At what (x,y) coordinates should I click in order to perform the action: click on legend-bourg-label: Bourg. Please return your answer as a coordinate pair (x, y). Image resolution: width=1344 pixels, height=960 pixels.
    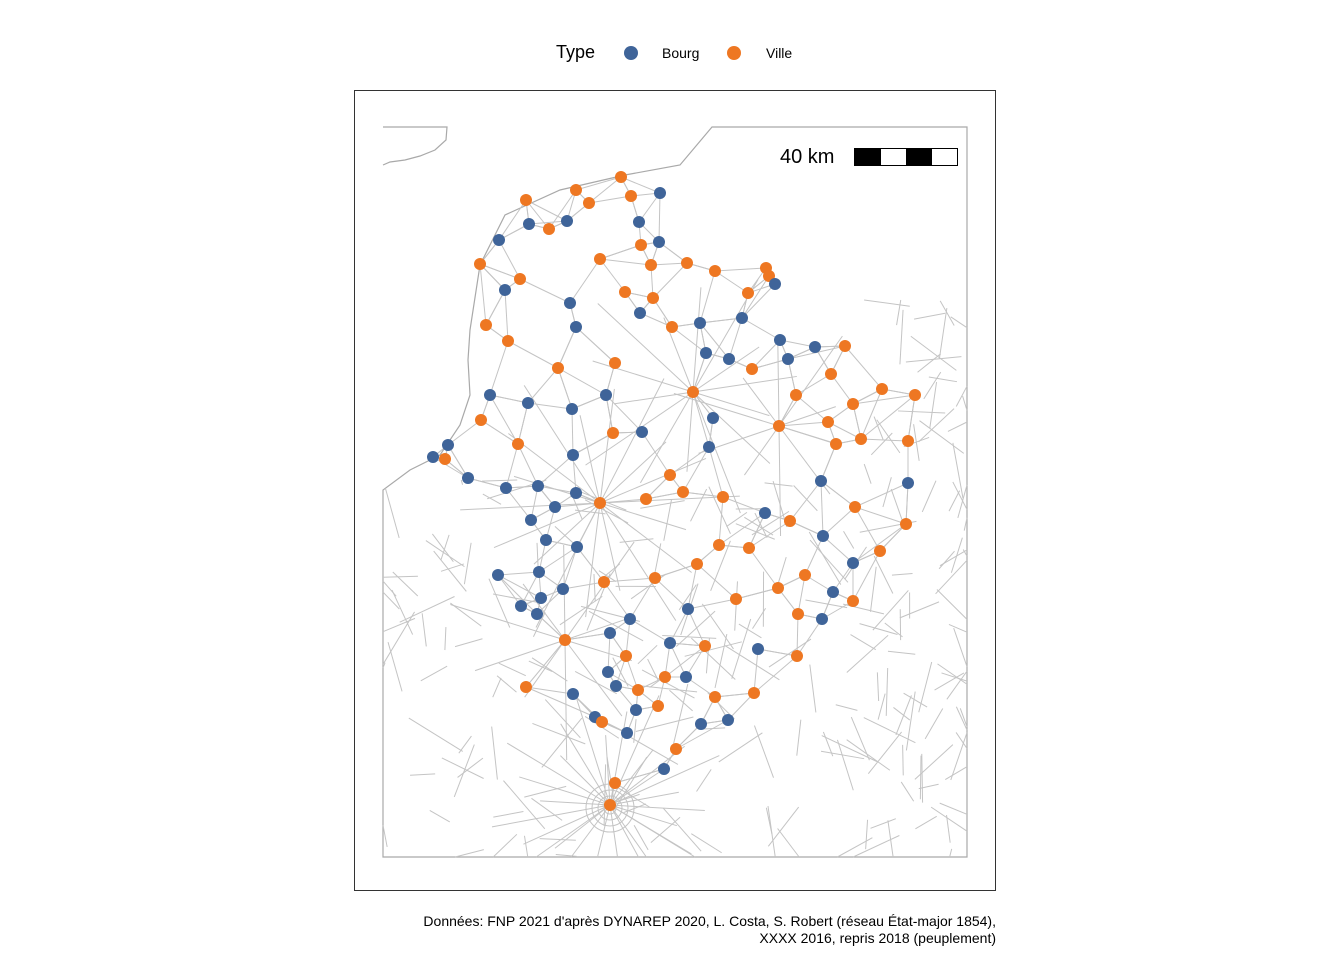
    Looking at the image, I should click on (681, 53).